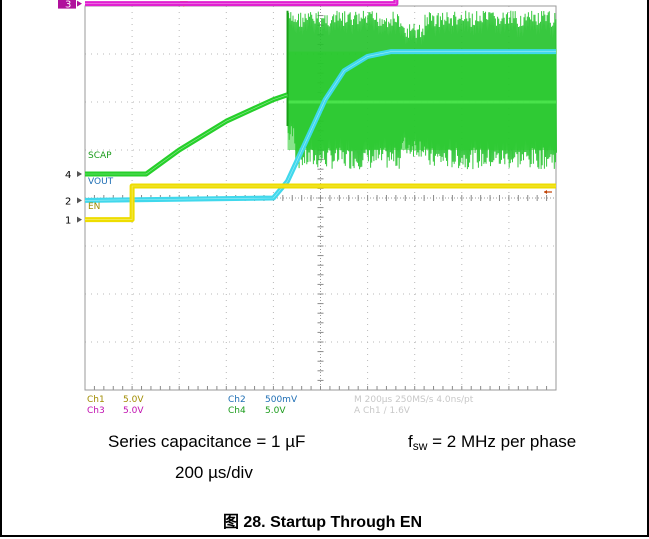 This screenshot has height=539, width=649. I want to click on readout-trigger: A Ch1 ∕ 1.6V, so click(382, 411).